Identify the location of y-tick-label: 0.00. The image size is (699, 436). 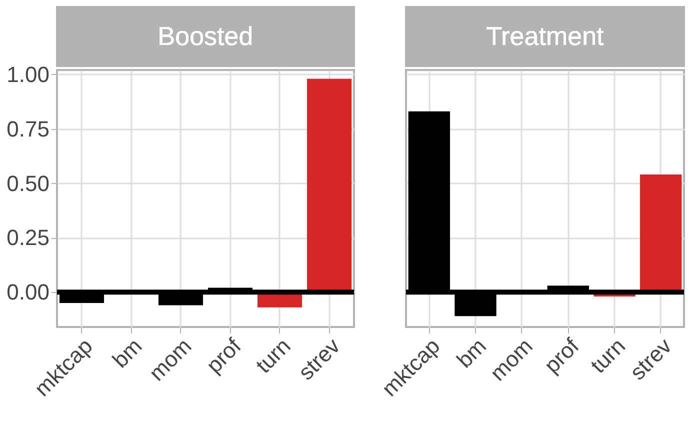
(28, 292).